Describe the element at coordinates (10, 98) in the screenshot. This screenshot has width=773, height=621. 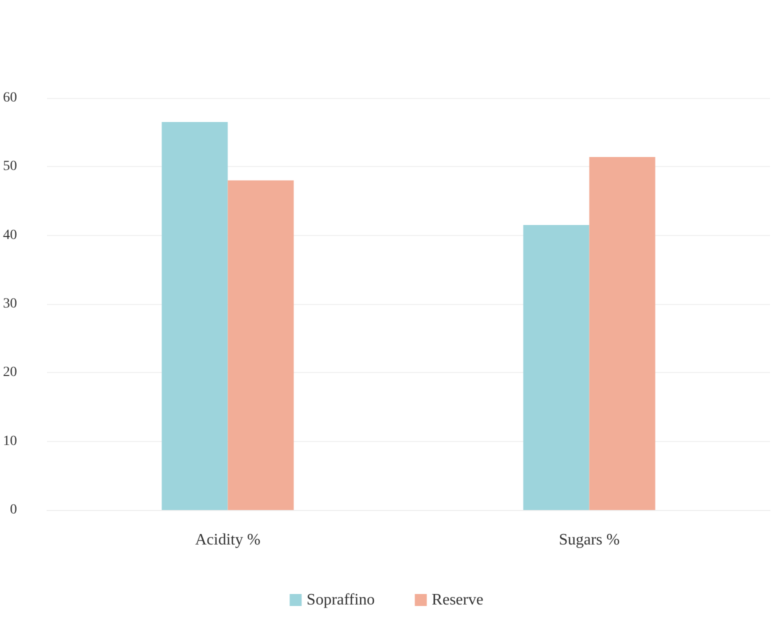
I see `y-tick-label: 60` at that location.